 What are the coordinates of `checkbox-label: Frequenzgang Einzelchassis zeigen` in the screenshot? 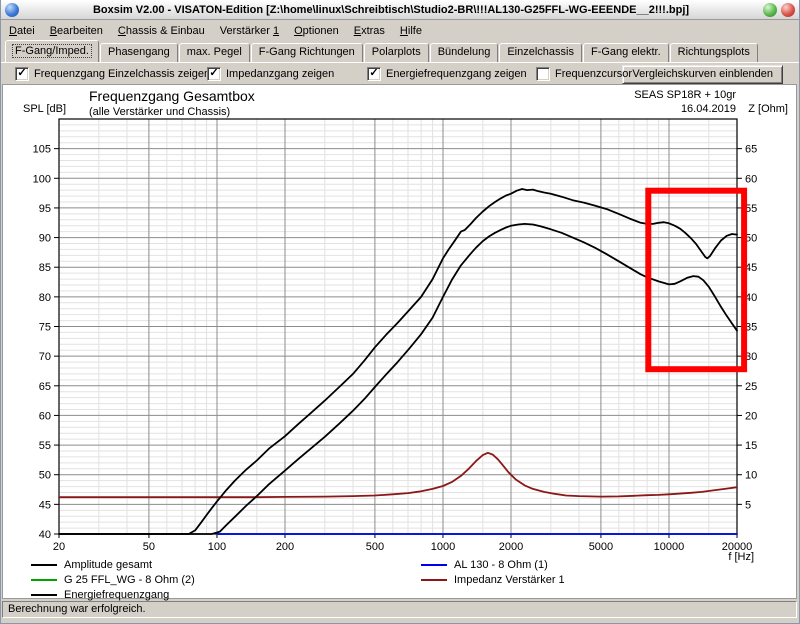 It's located at (122, 74).